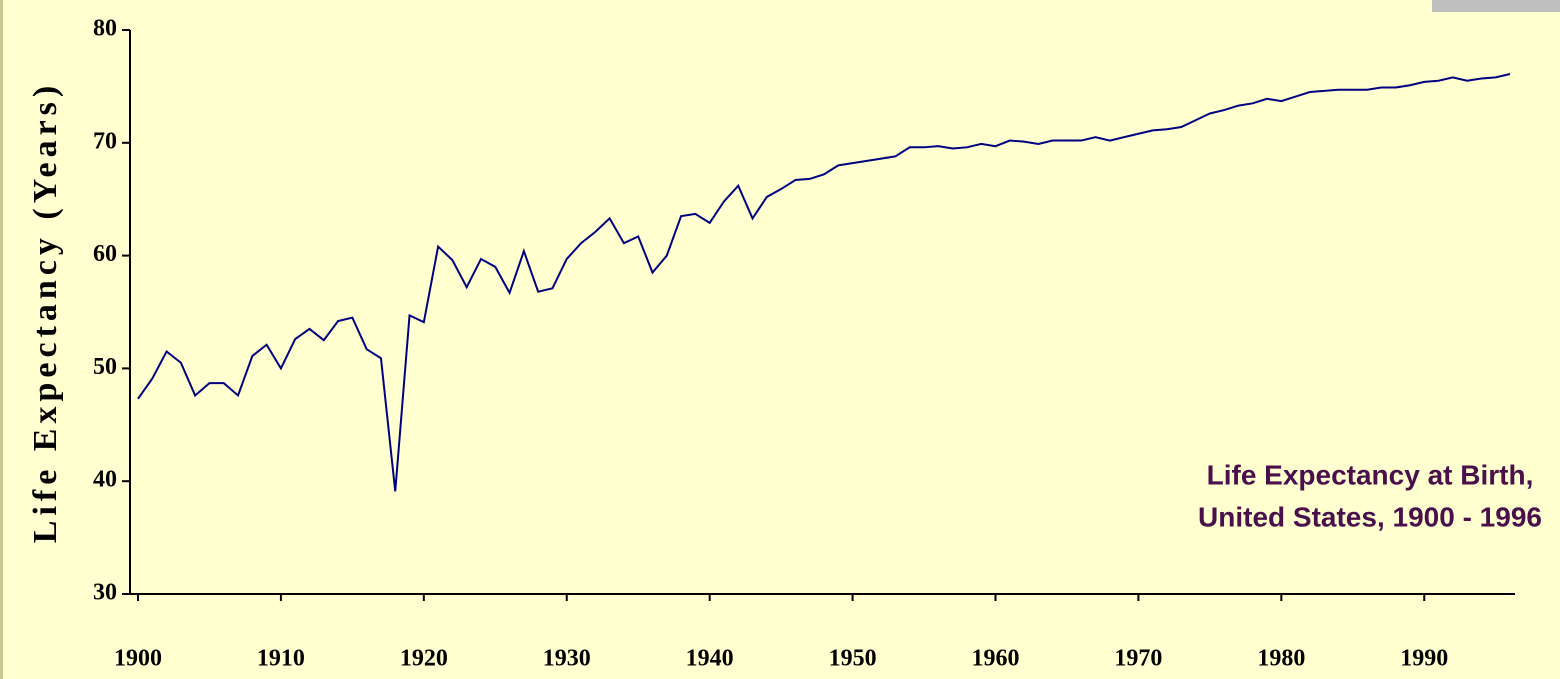 This screenshot has width=1560, height=679. What do you see at coordinates (1, 339) in the screenshot?
I see `left-edge` at bounding box center [1, 339].